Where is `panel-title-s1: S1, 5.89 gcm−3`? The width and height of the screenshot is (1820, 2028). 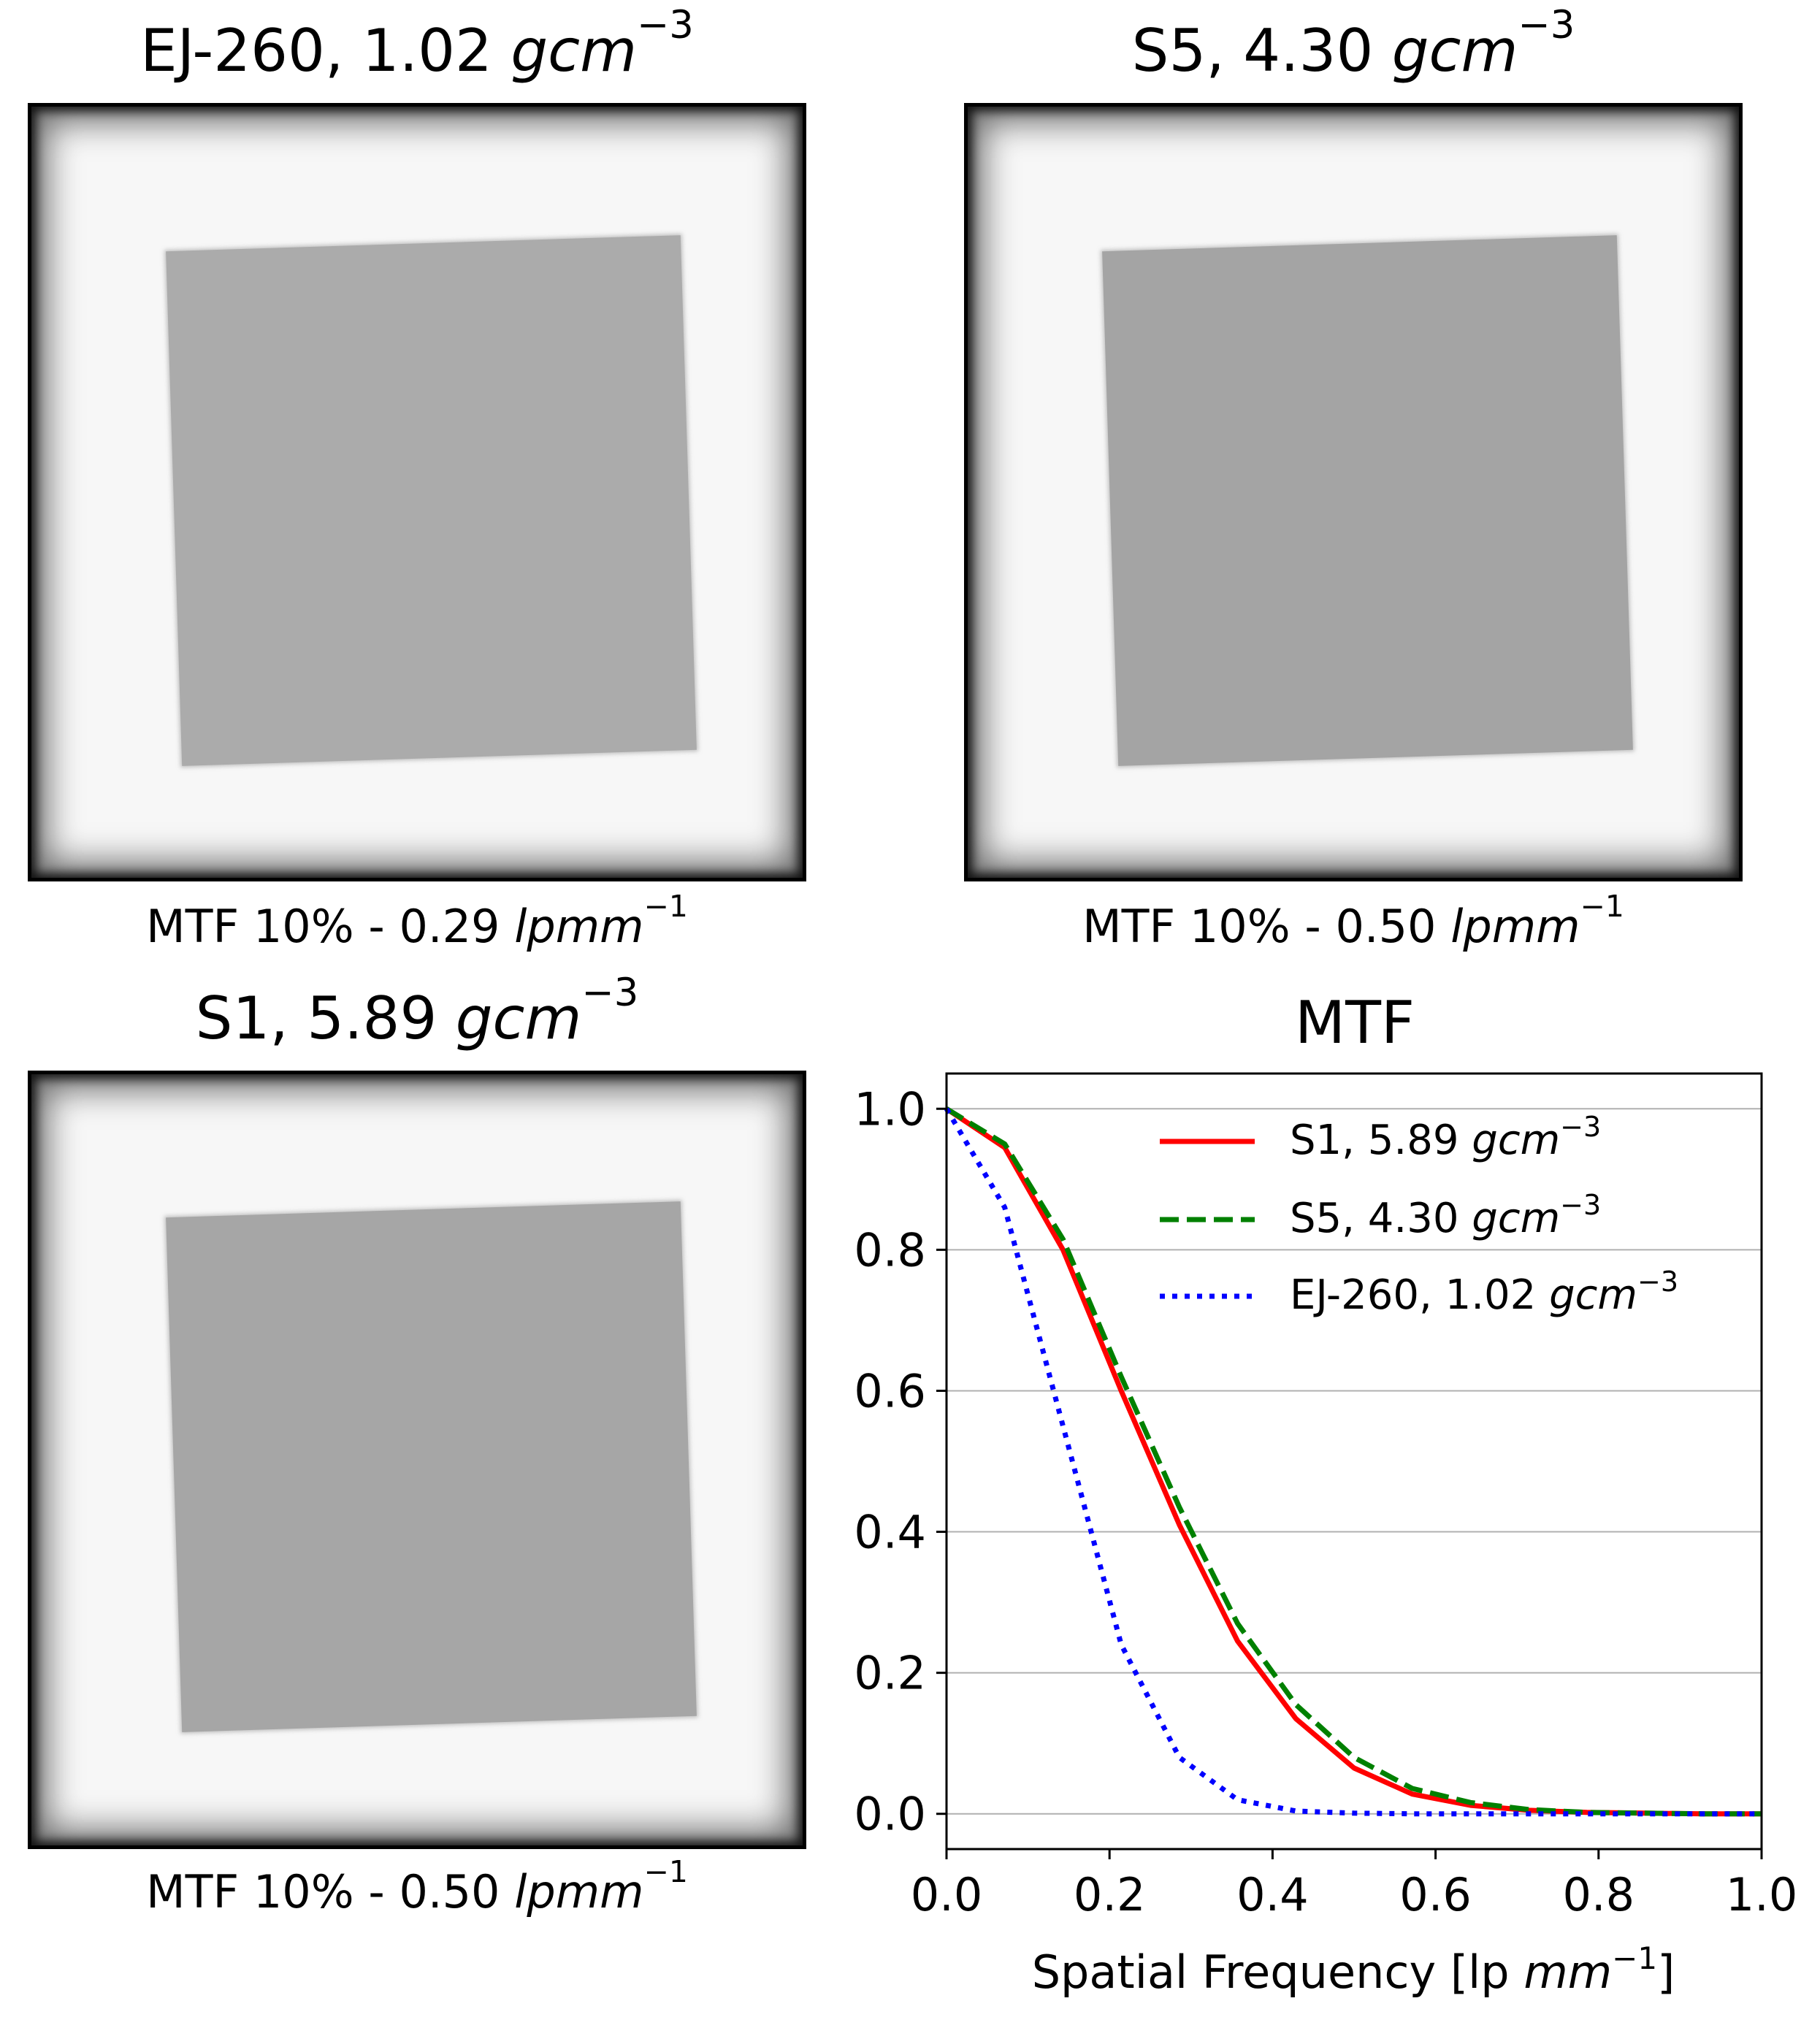
panel-title-s1: S1, 5.89 gcm−3 is located at coordinates (417, 1010).